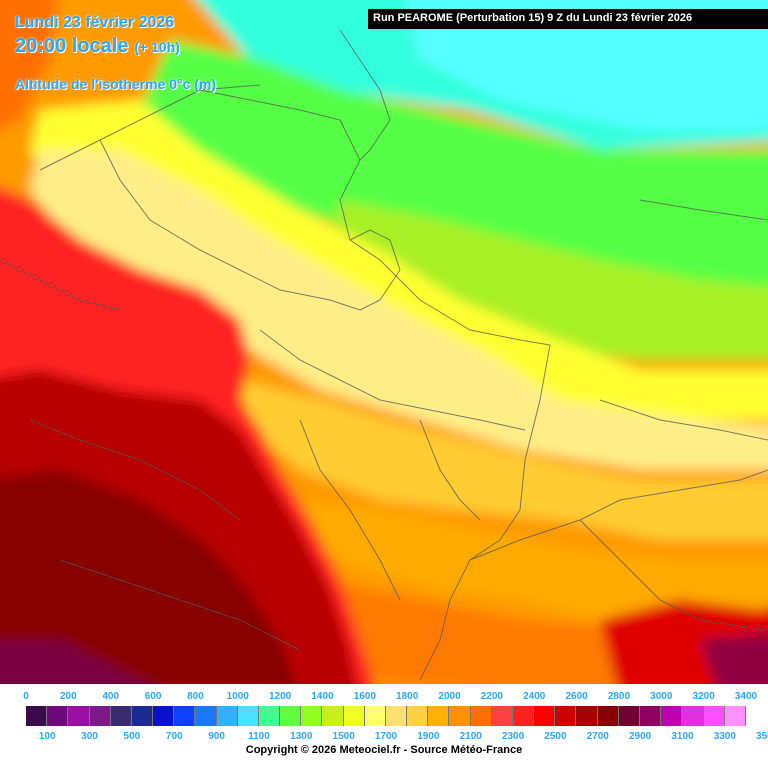 The height and width of the screenshot is (768, 768). What do you see at coordinates (89, 736) in the screenshot?
I see `legend-tick-label: 300` at bounding box center [89, 736].